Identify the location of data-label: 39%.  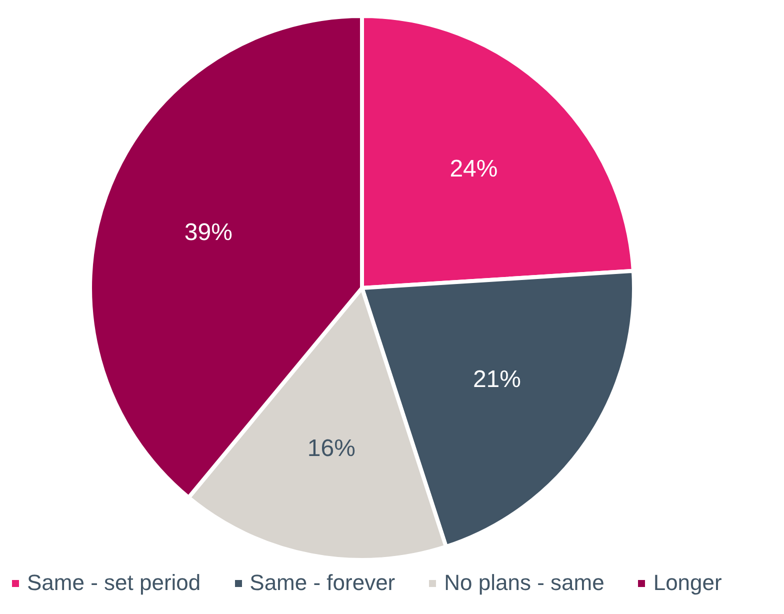
(208, 232).